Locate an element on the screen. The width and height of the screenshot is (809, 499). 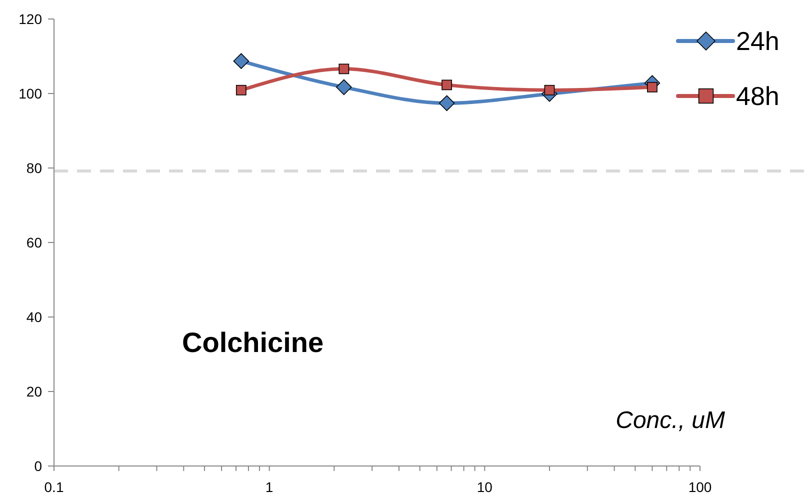
legend-label: 24h is located at coordinates (758, 41).